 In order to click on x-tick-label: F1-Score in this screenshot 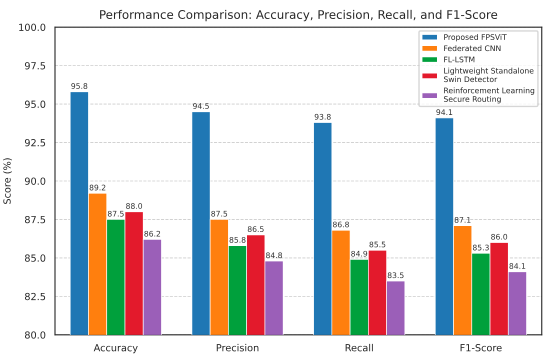, I will do `click(481, 348)`.